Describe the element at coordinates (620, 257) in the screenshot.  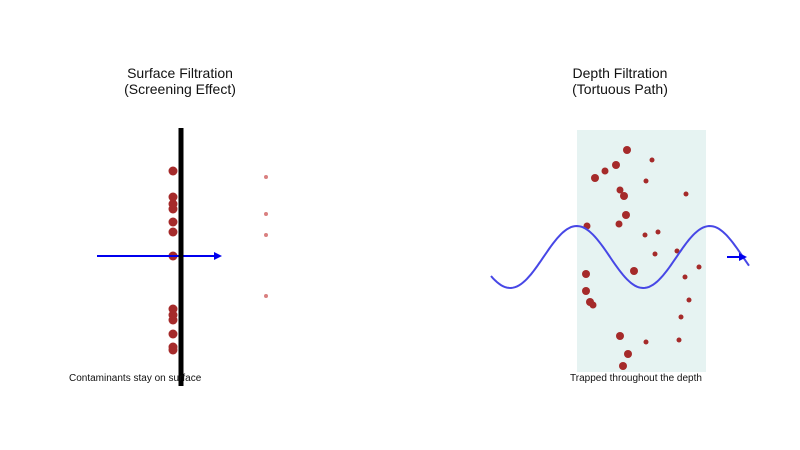
I see `tortuous-flow-path` at that location.